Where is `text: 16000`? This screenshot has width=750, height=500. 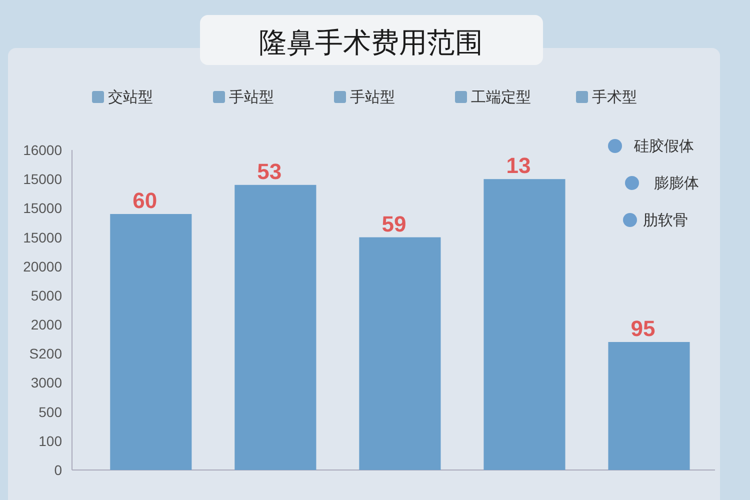 text: 16000 is located at coordinates (42, 150).